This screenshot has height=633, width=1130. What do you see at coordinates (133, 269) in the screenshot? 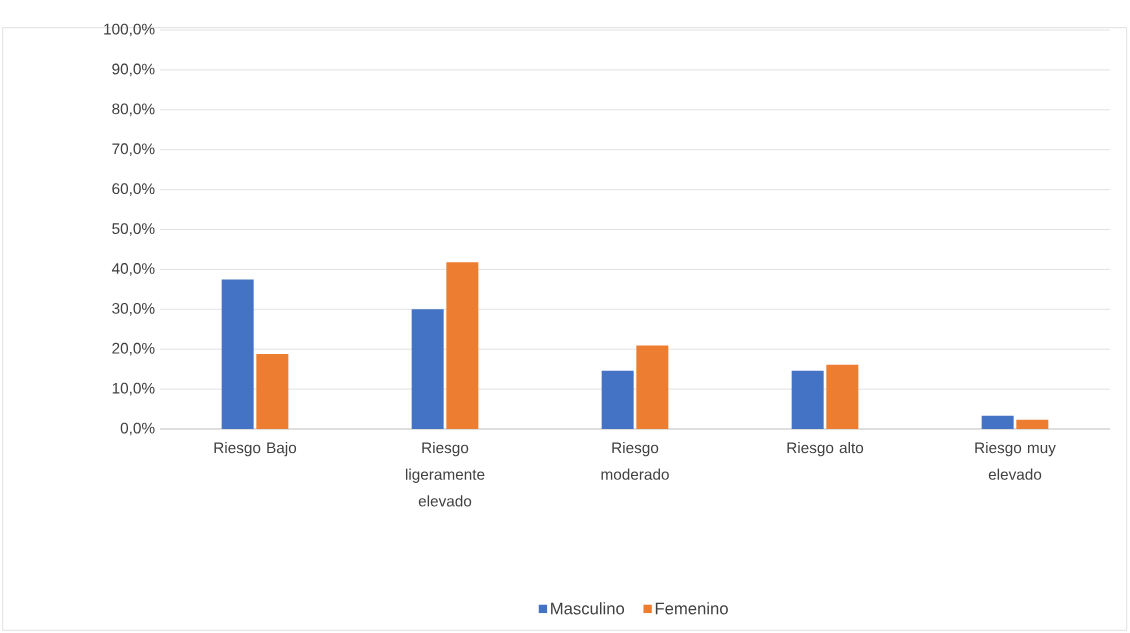
I see `y-tick-label: 40,0%` at bounding box center [133, 269].